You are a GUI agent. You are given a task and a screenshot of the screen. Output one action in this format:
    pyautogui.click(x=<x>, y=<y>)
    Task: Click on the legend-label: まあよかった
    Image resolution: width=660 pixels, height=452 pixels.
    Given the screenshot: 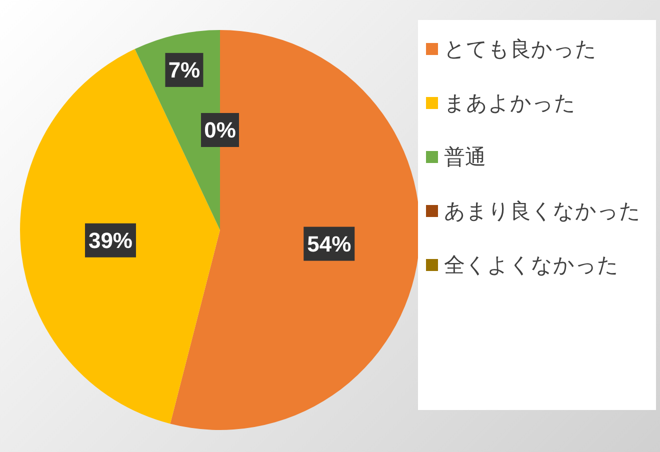 What is the action you would take?
    pyautogui.click(x=510, y=103)
    